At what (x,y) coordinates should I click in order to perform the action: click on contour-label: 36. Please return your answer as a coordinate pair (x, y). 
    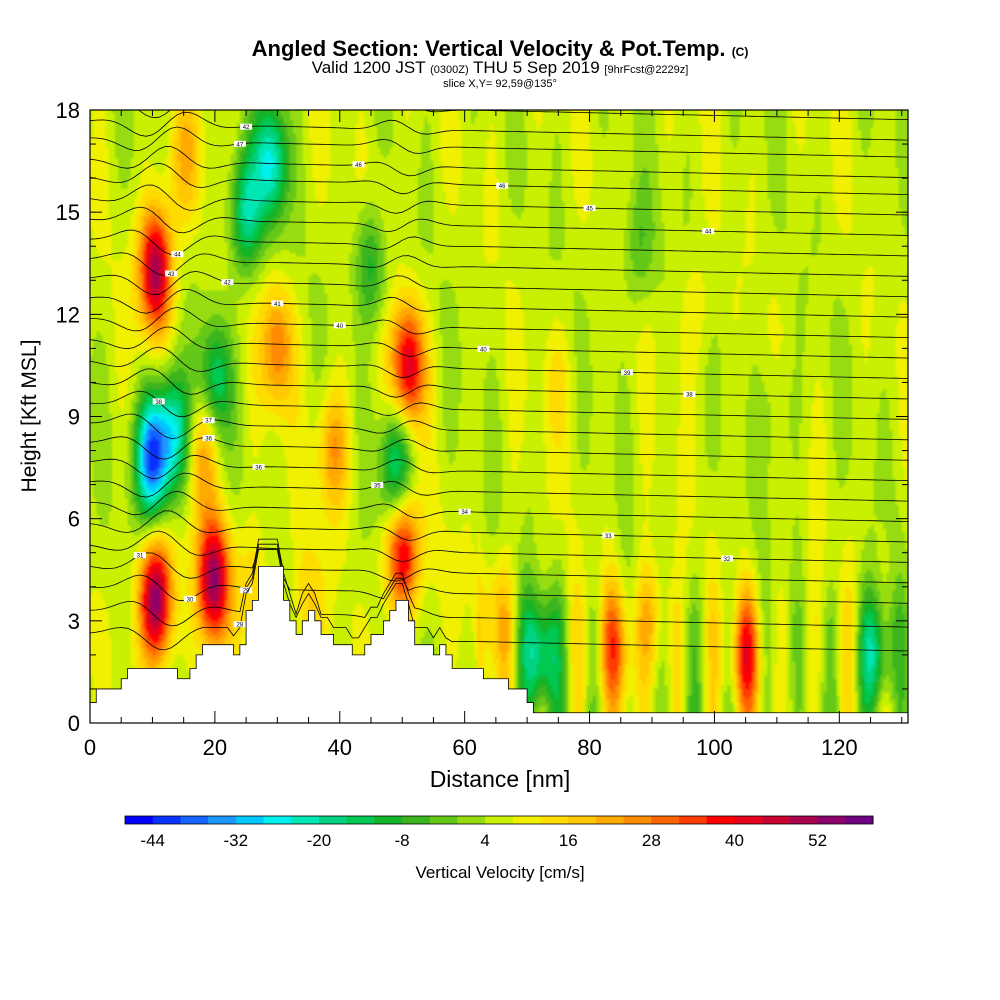
    Looking at the image, I should click on (208, 440).